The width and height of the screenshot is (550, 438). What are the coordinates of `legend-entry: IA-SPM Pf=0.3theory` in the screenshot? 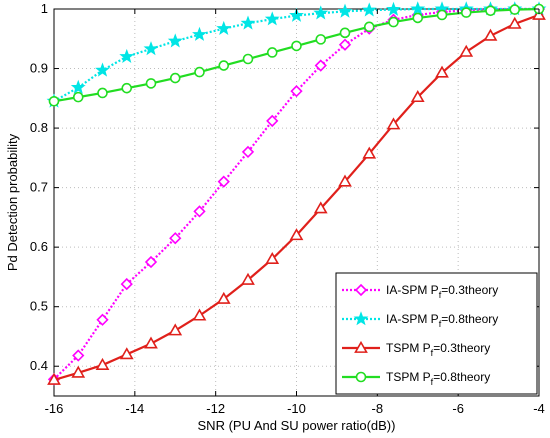 It's located at (420, 291).